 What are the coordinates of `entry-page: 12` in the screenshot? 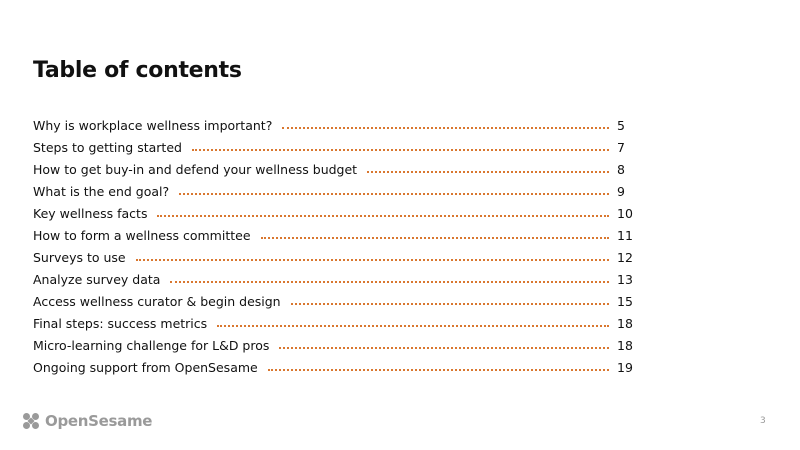 It's located at (625, 257).